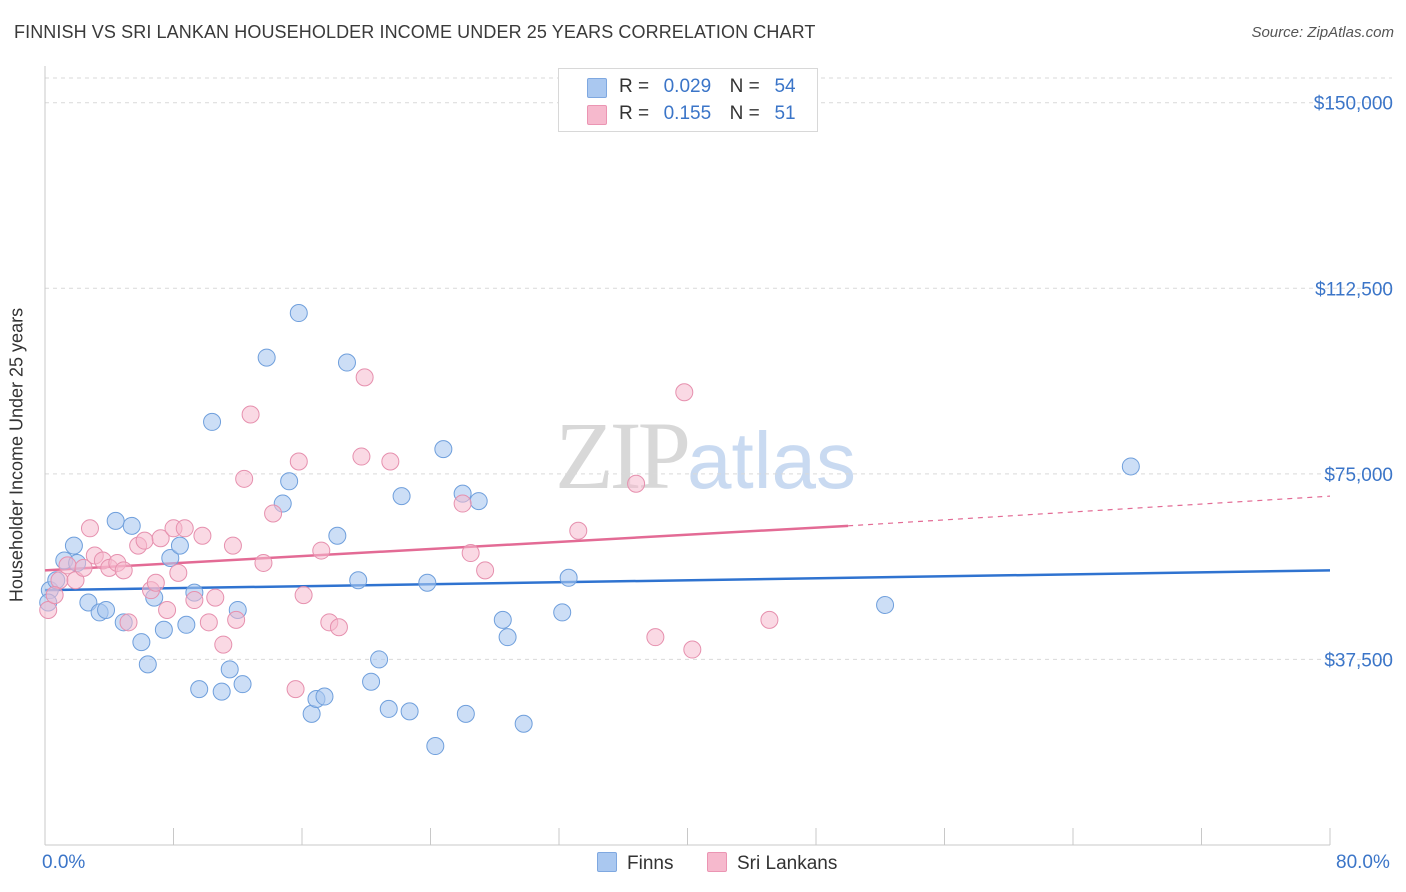 The height and width of the screenshot is (892, 1406). I want to click on legend-finns-swatch, so click(597, 88).